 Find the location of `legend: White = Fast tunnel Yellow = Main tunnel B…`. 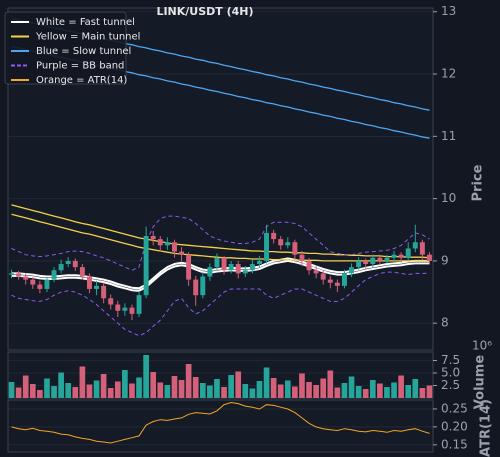

legend: White = Fast tunnel Yellow = Main tunnel B… is located at coordinates (75, 51).